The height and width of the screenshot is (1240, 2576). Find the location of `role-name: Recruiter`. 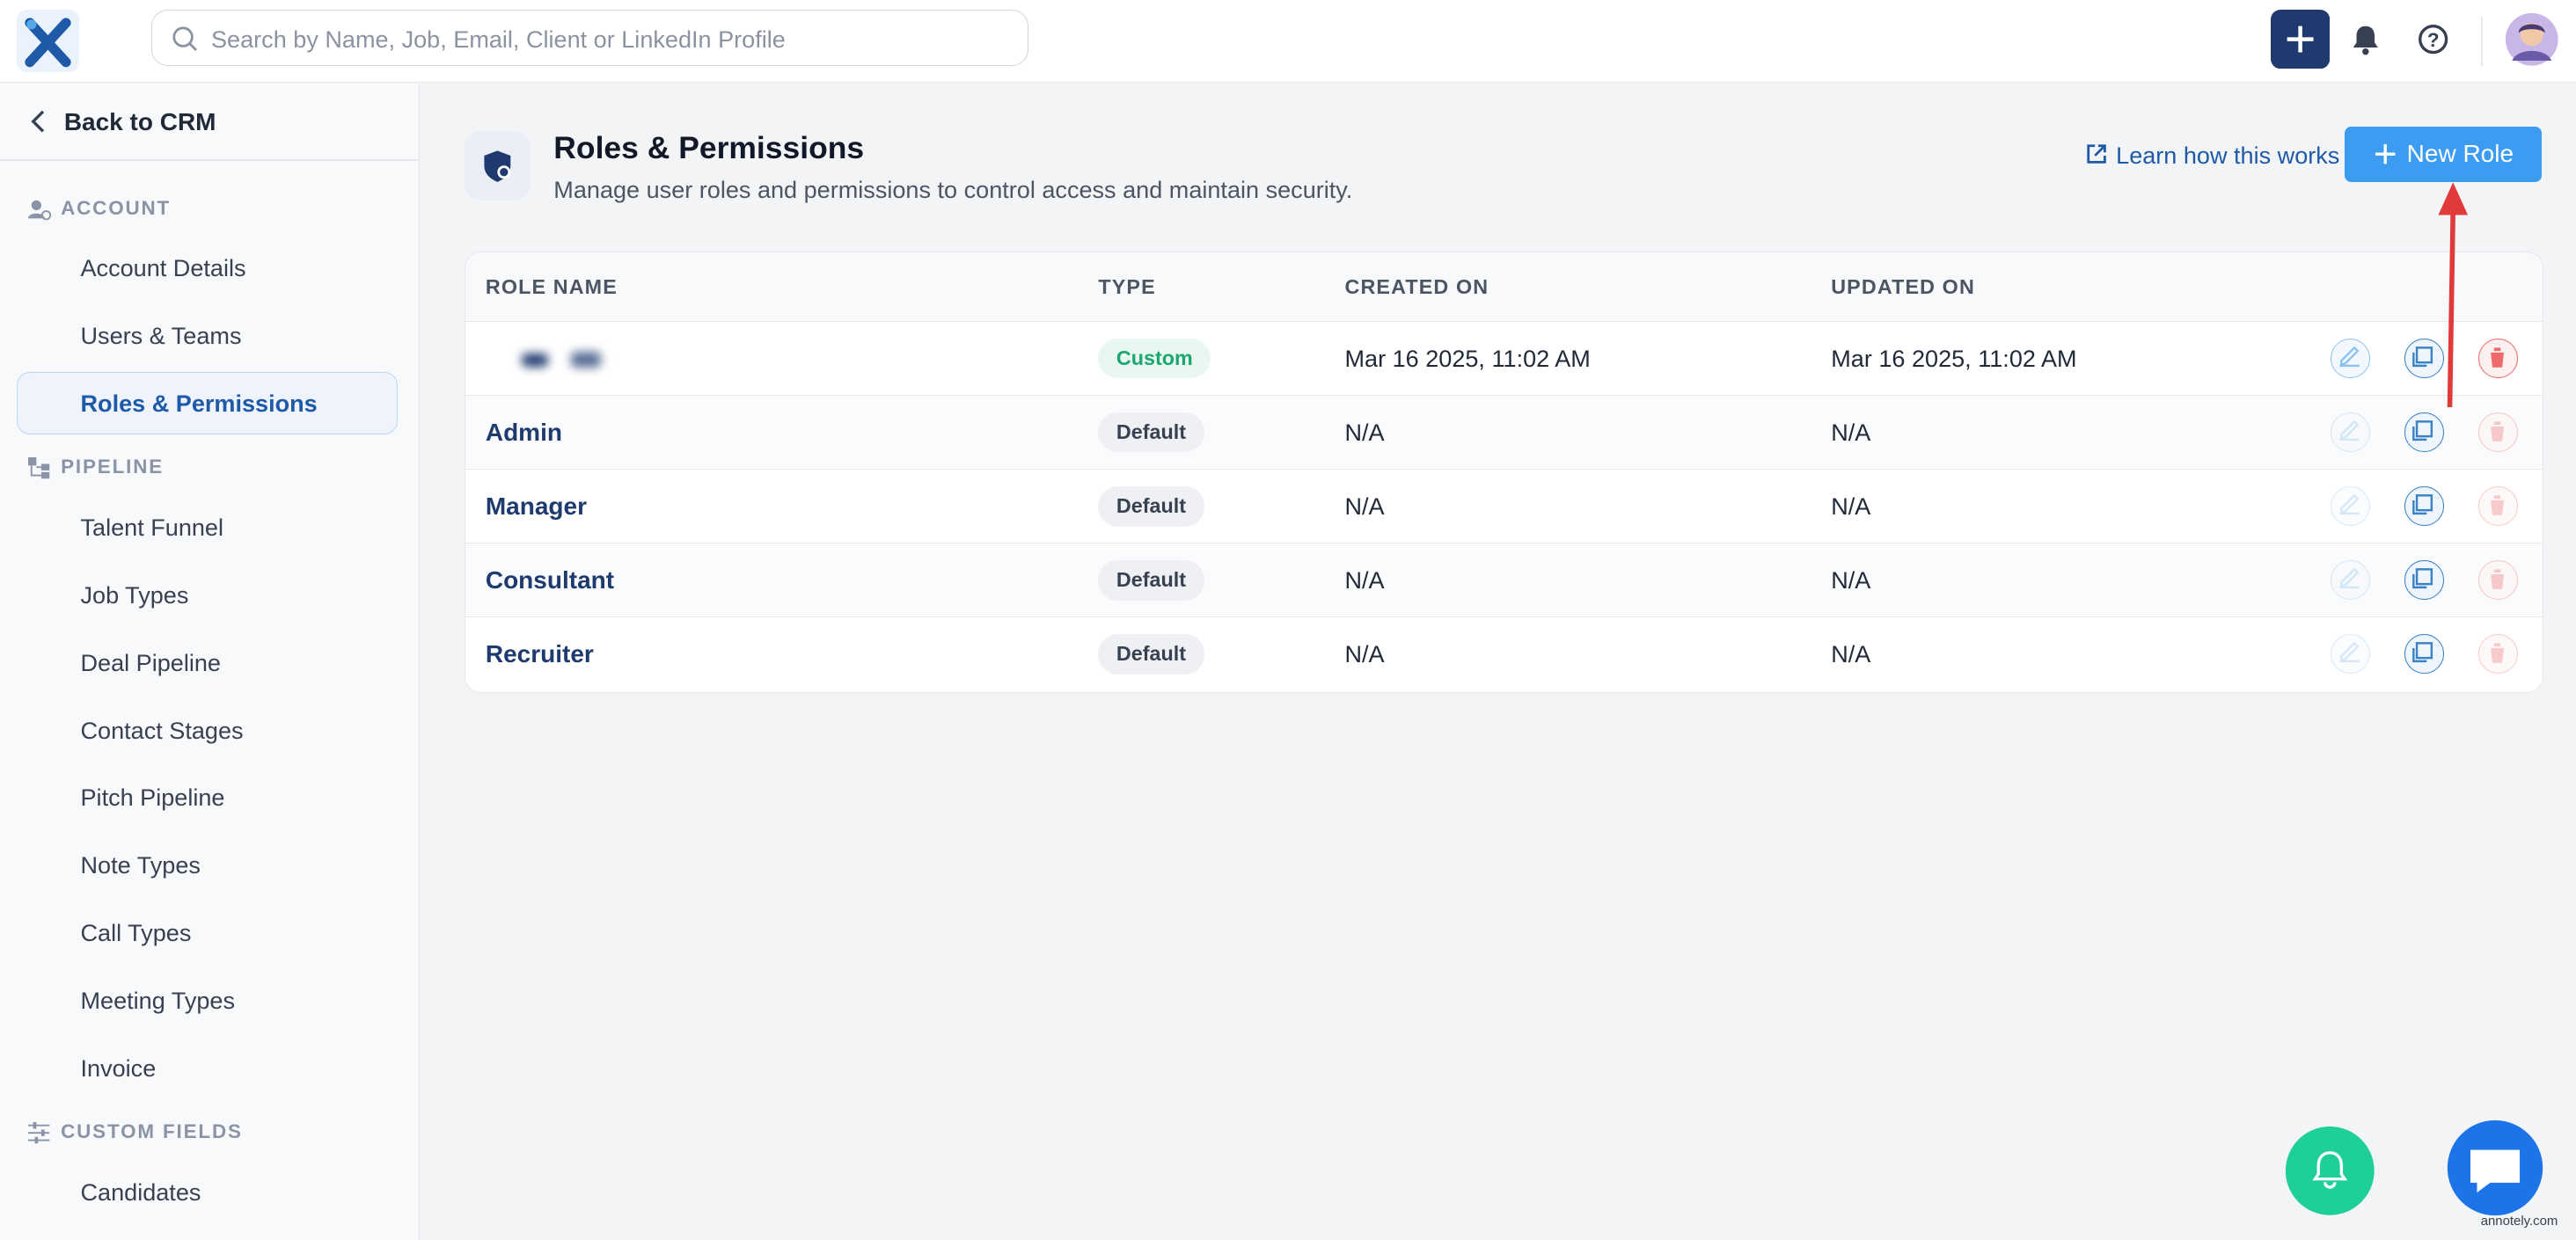

role-name: Recruiter is located at coordinates (539, 654).